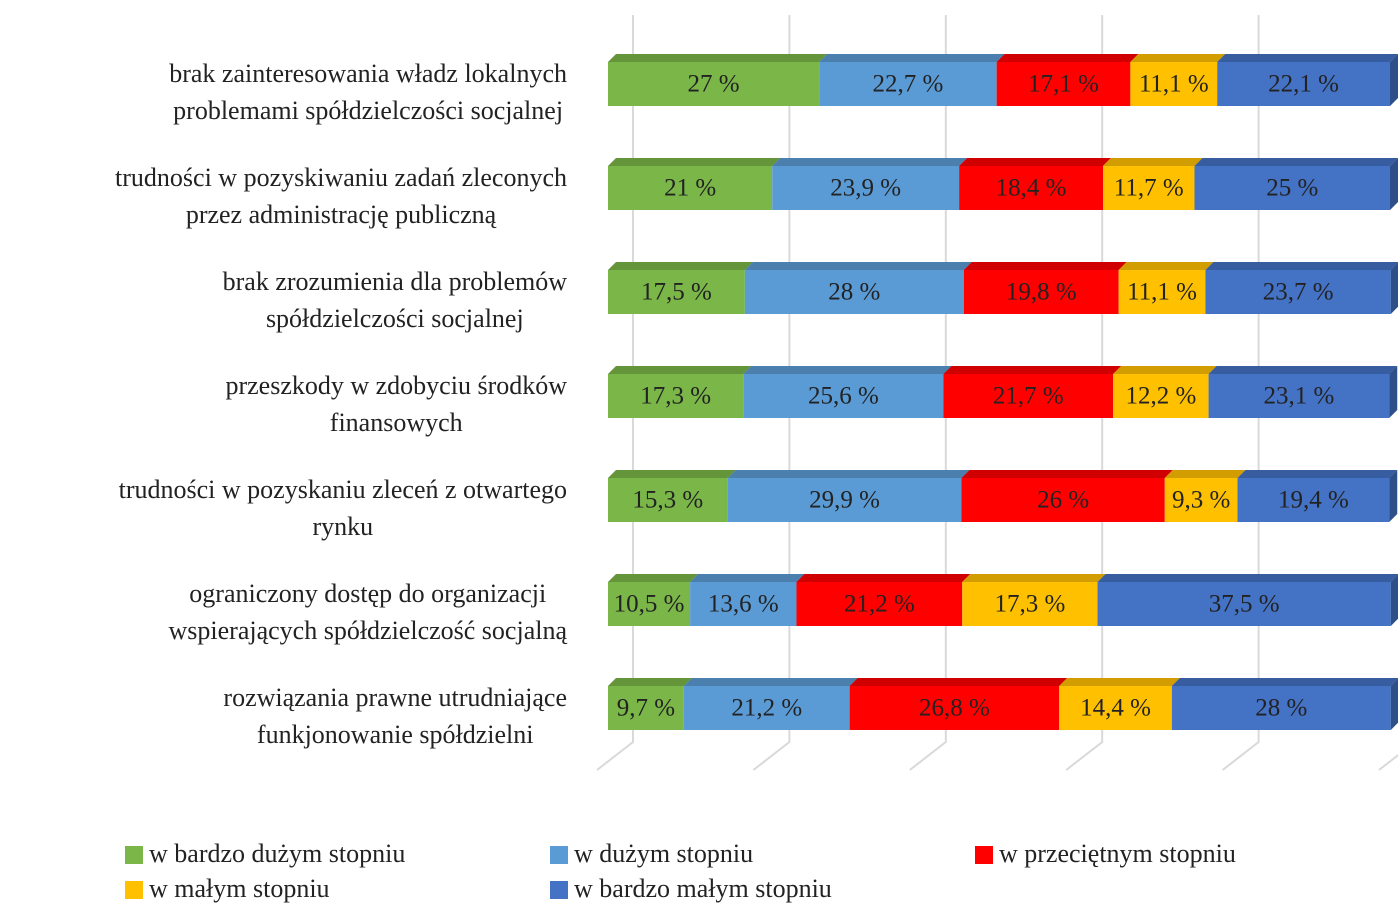 The image size is (1398, 906). I want to click on value-label: 22,7 %, so click(907, 84).